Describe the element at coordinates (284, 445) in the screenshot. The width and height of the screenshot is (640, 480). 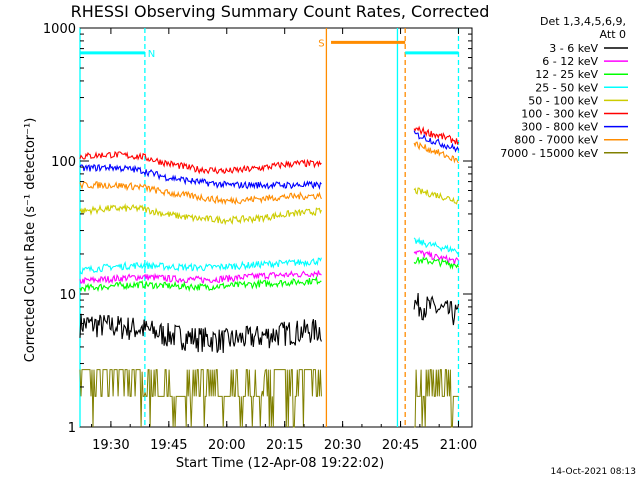
I see `x-tick-label-3: 20:15` at that location.